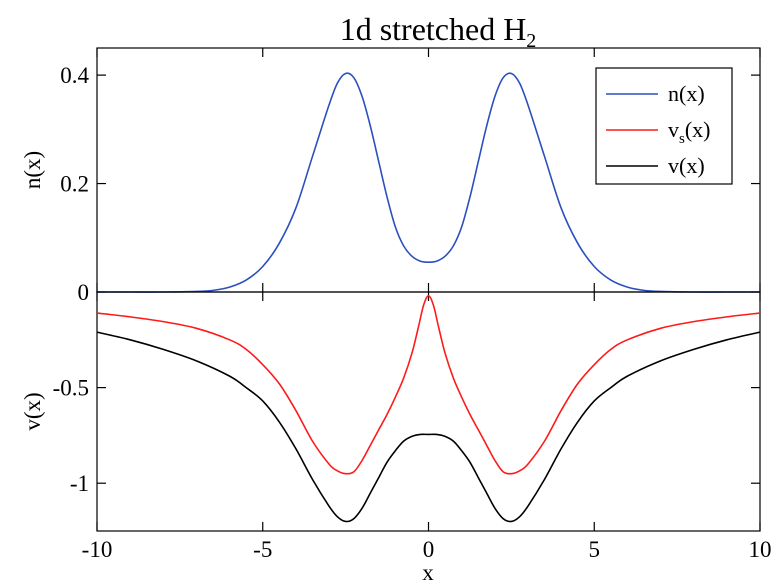 Image resolution: width=782 pixels, height=580 pixels. What do you see at coordinates (32, 170) in the screenshot?
I see `y-axis-title: n(x)` at bounding box center [32, 170].